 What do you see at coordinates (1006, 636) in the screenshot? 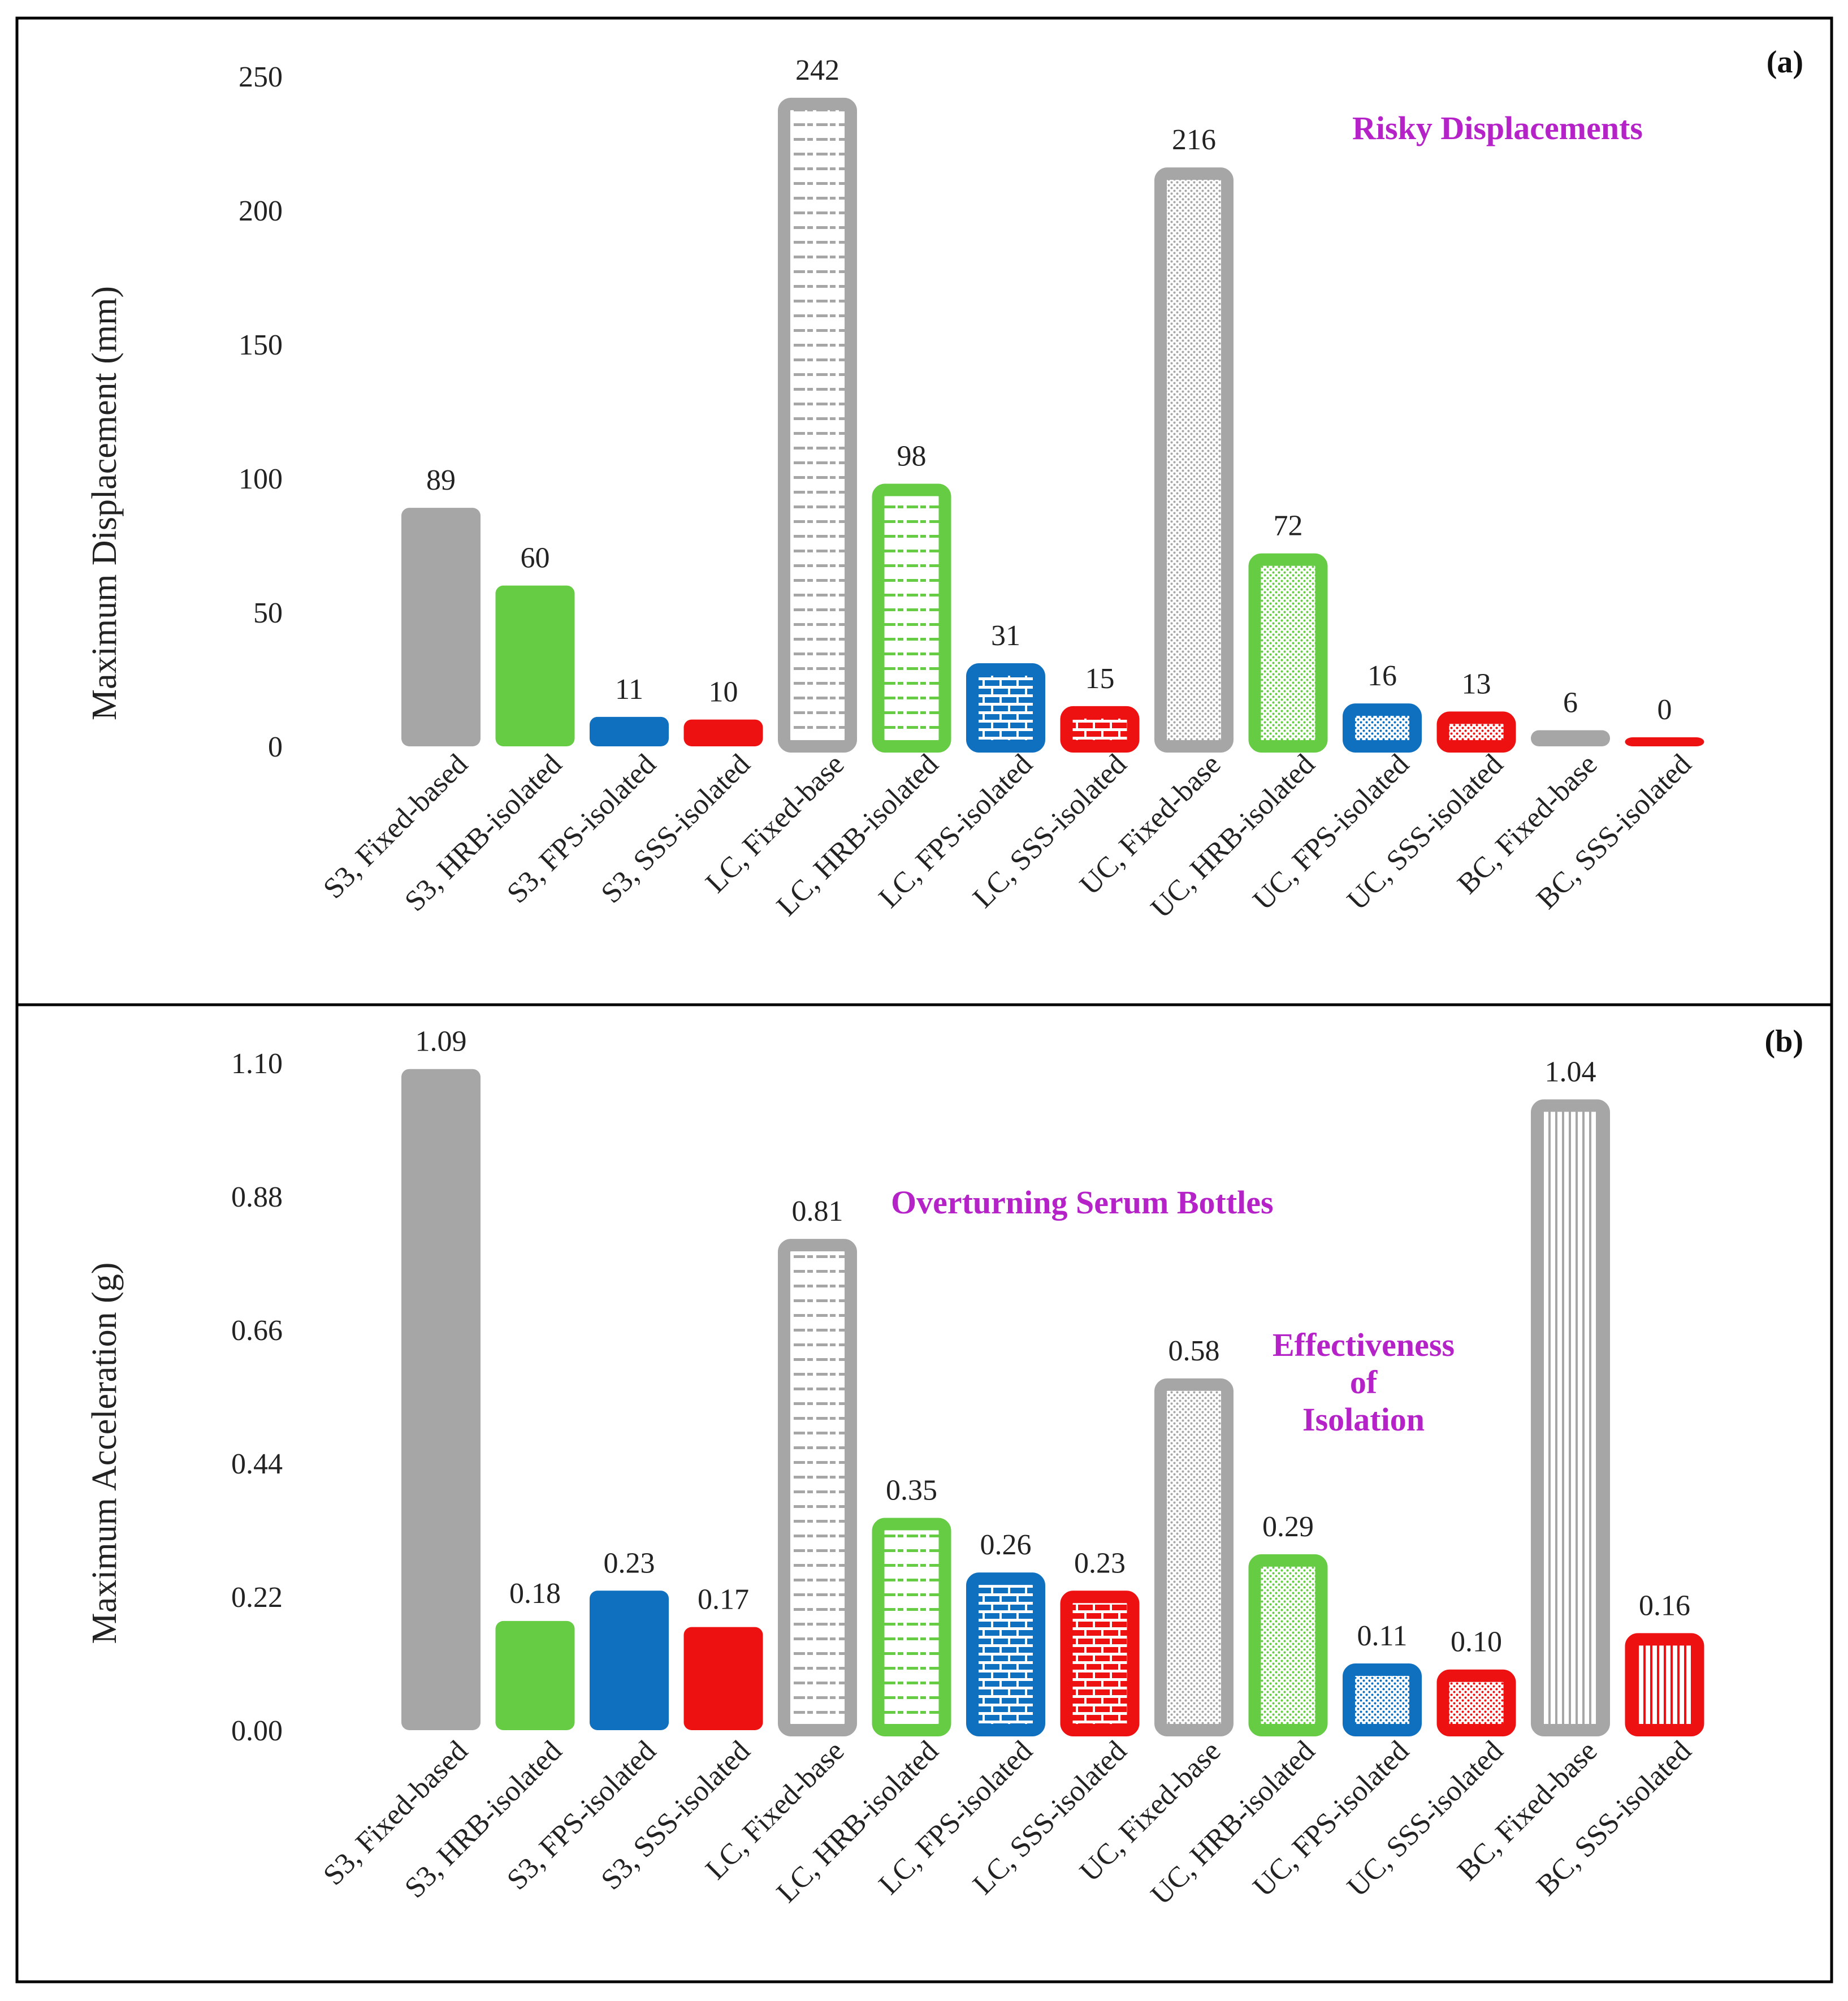
I see `panel-a-data-label-lc-fps-isolated: 31` at bounding box center [1006, 636].